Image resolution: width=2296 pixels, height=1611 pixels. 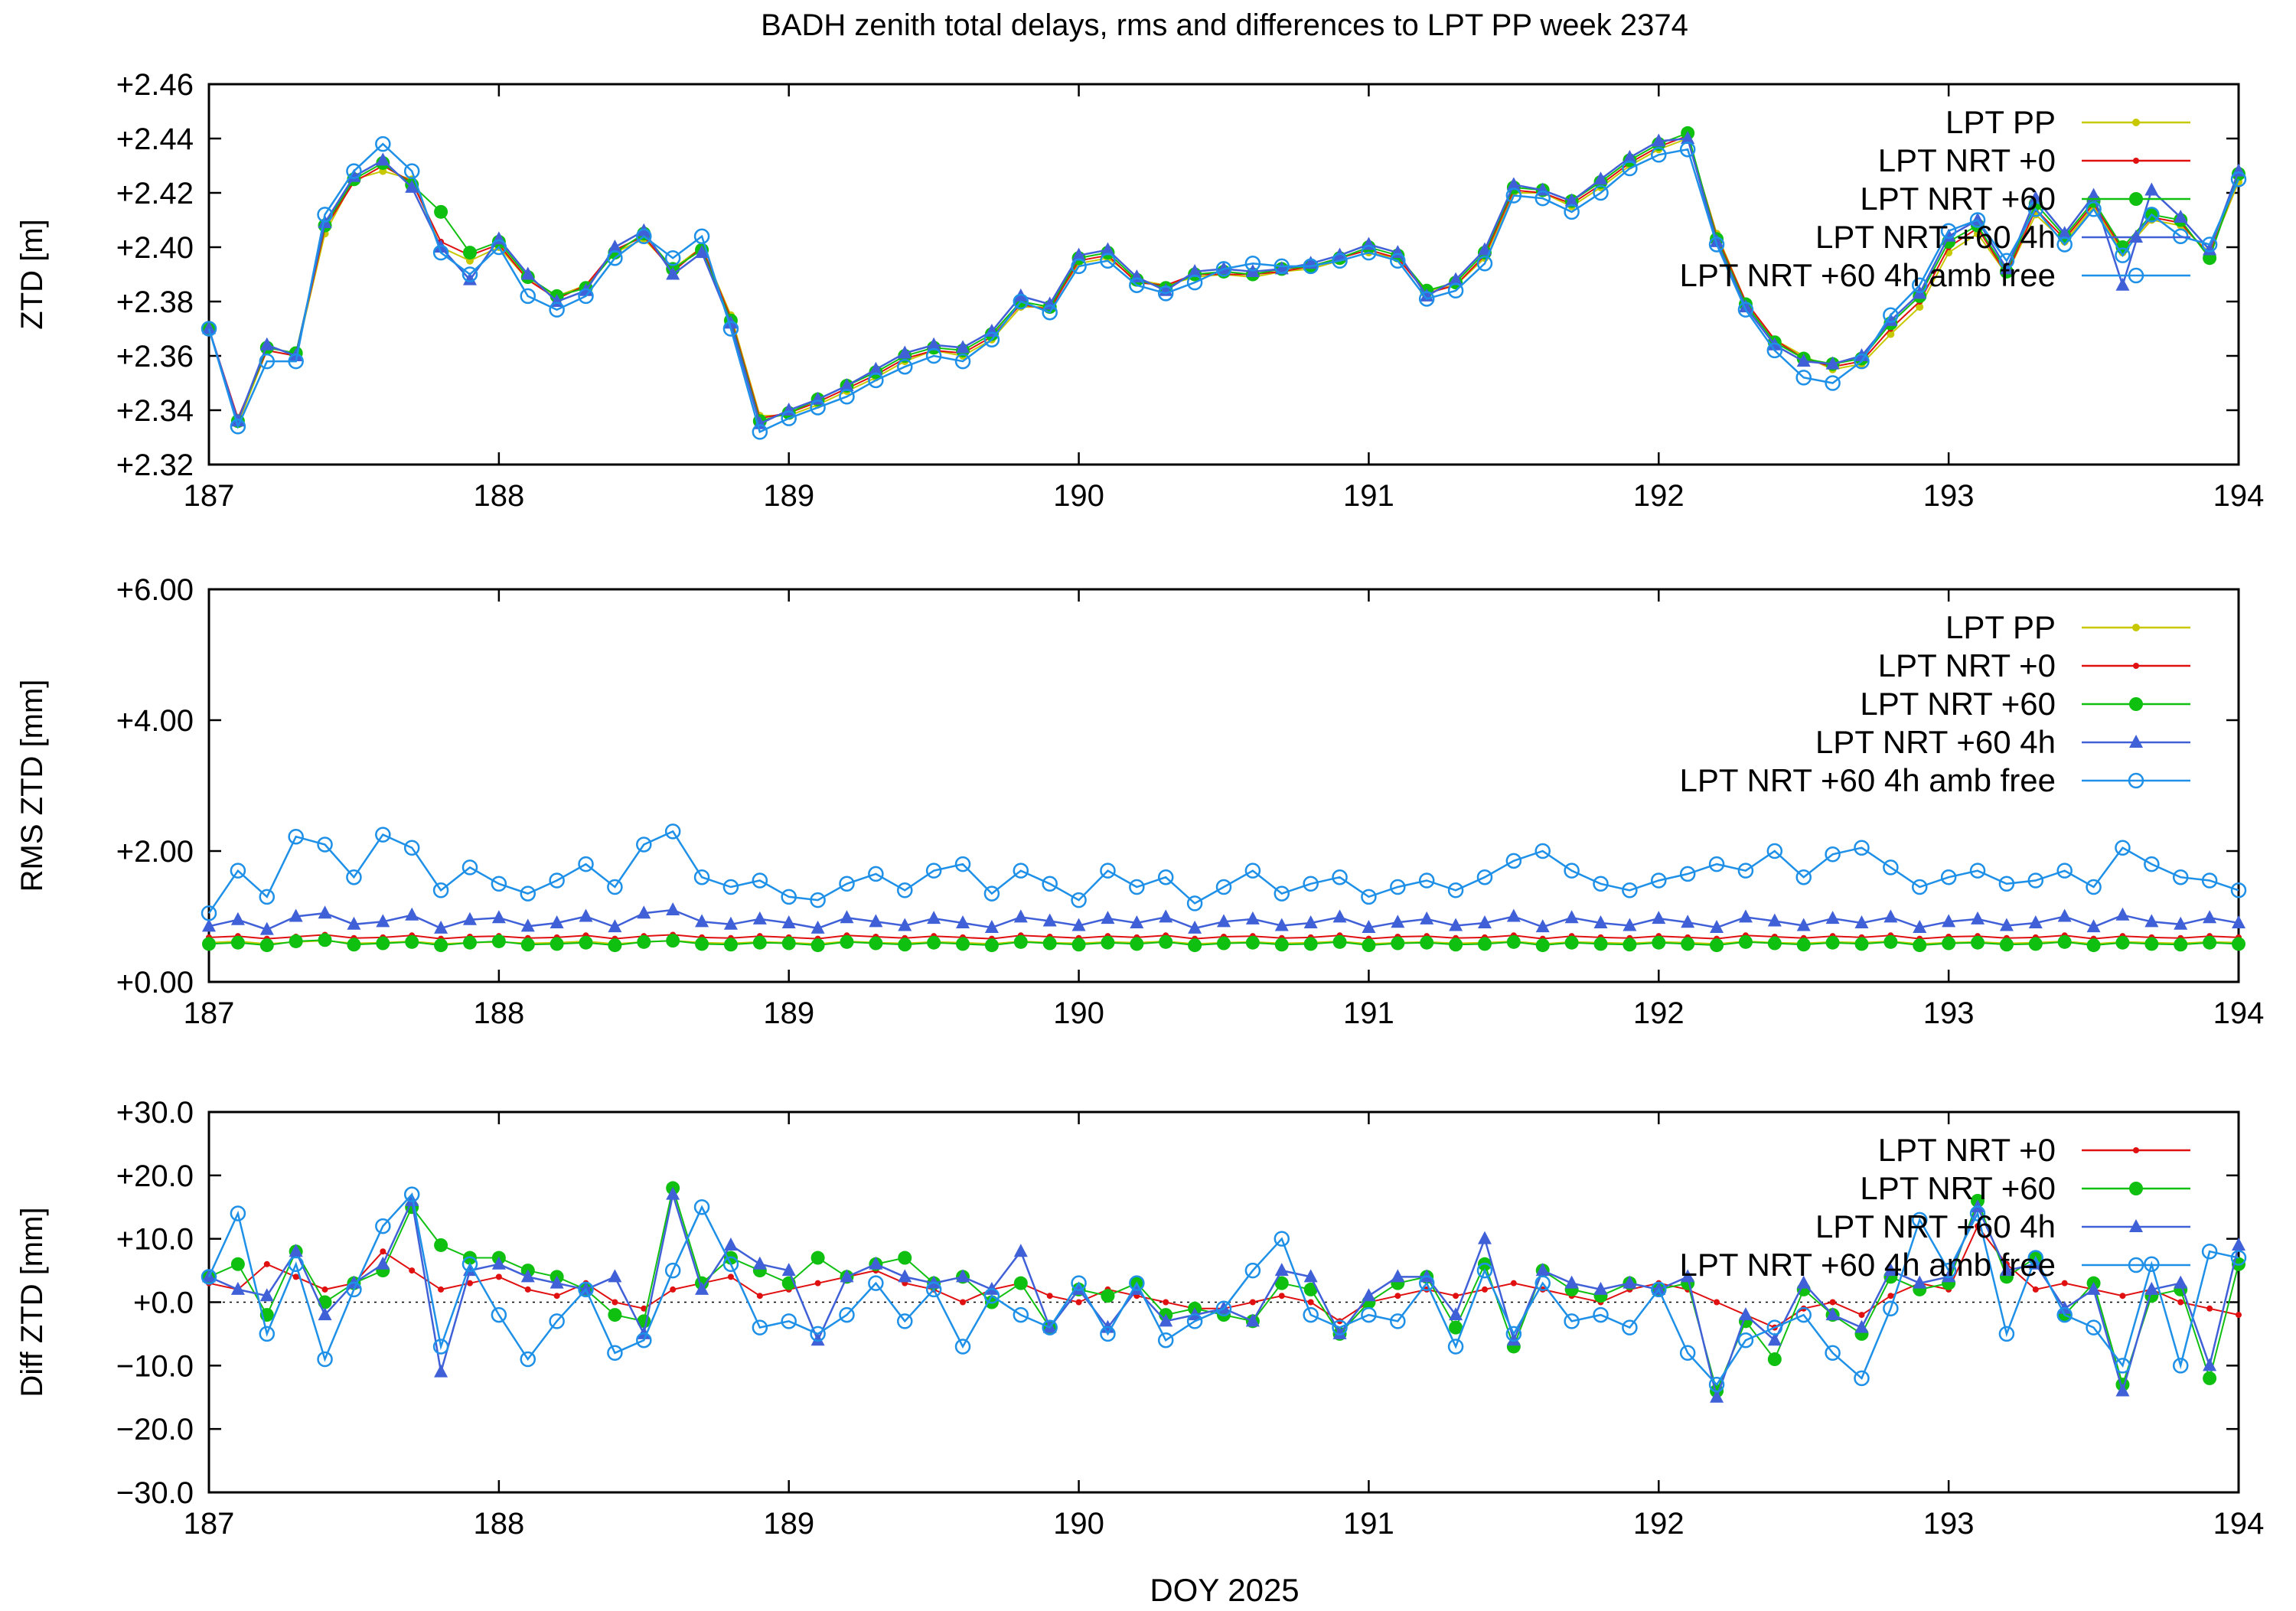 What do you see at coordinates (1949, 1013) in the screenshot?
I see `x-tick-label: 193` at bounding box center [1949, 1013].